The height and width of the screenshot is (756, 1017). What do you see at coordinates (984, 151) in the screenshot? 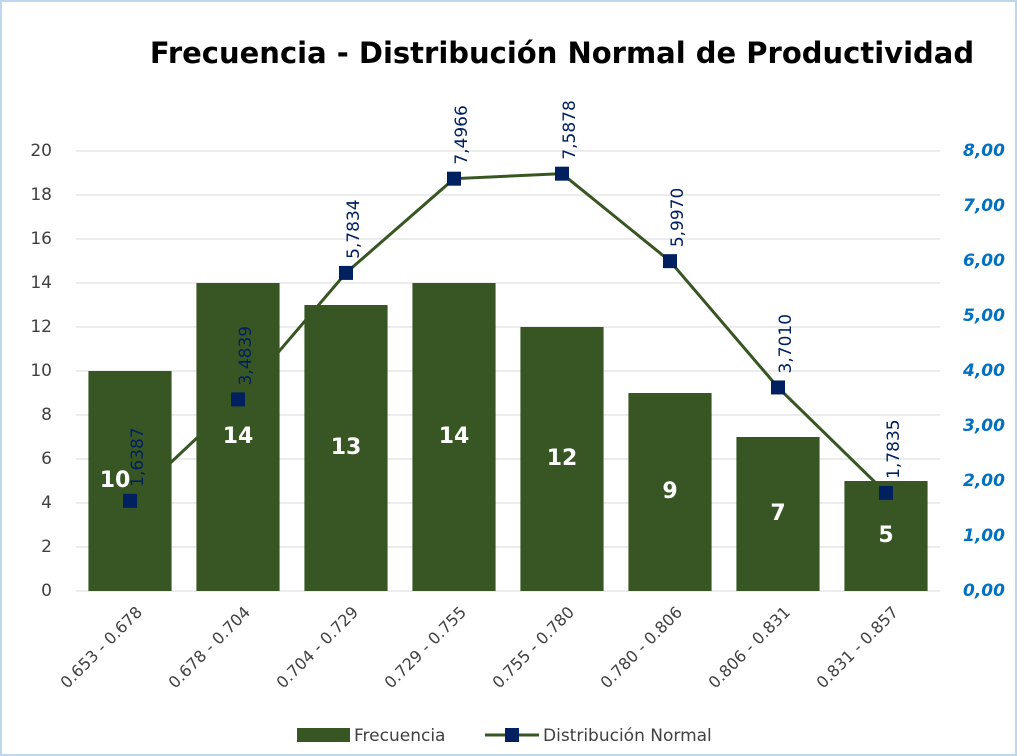
I see `y2-tick-label: 8,00` at bounding box center [984, 151].